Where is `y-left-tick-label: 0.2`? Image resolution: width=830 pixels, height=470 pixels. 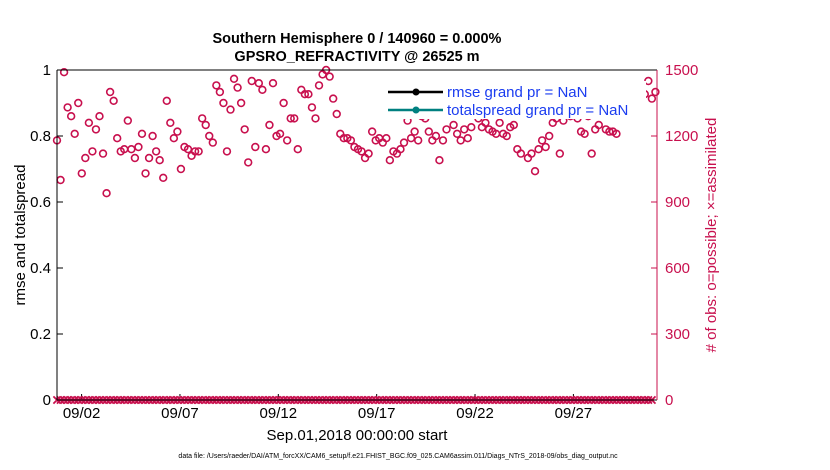 y-left-tick-label: 0.2 is located at coordinates (40, 334).